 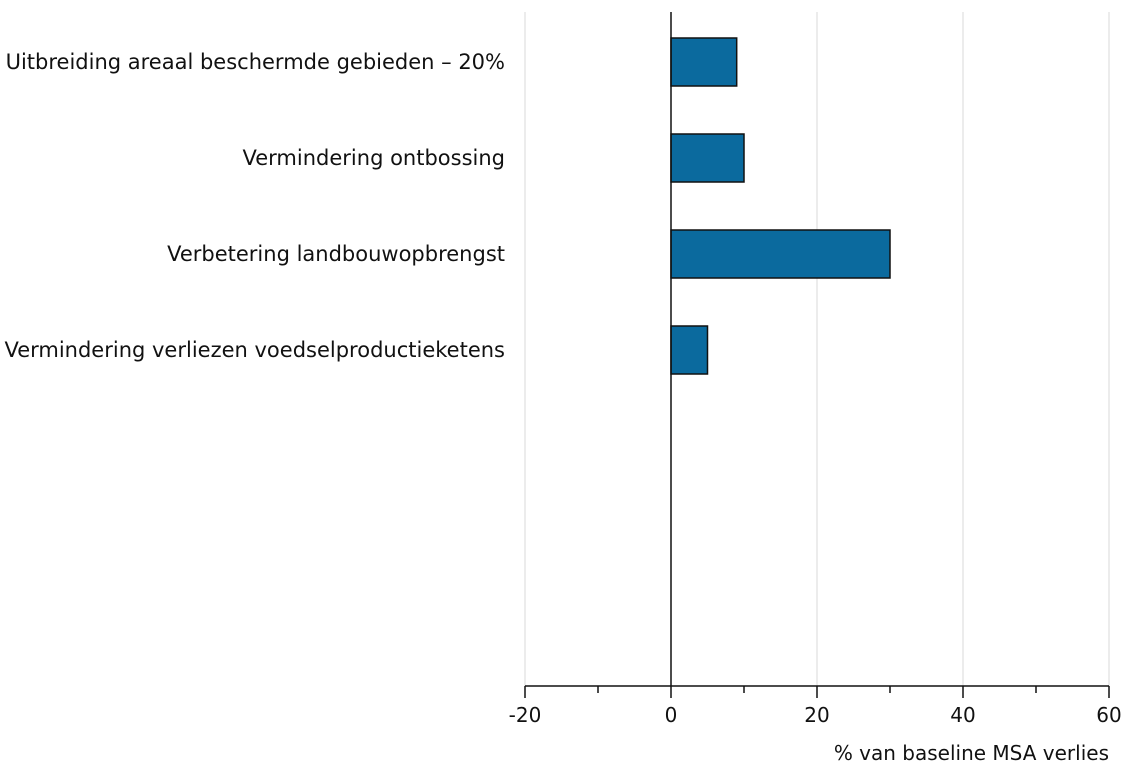 I want to click on tick-labels: -20 0 20 40 60, so click(x=815, y=715).